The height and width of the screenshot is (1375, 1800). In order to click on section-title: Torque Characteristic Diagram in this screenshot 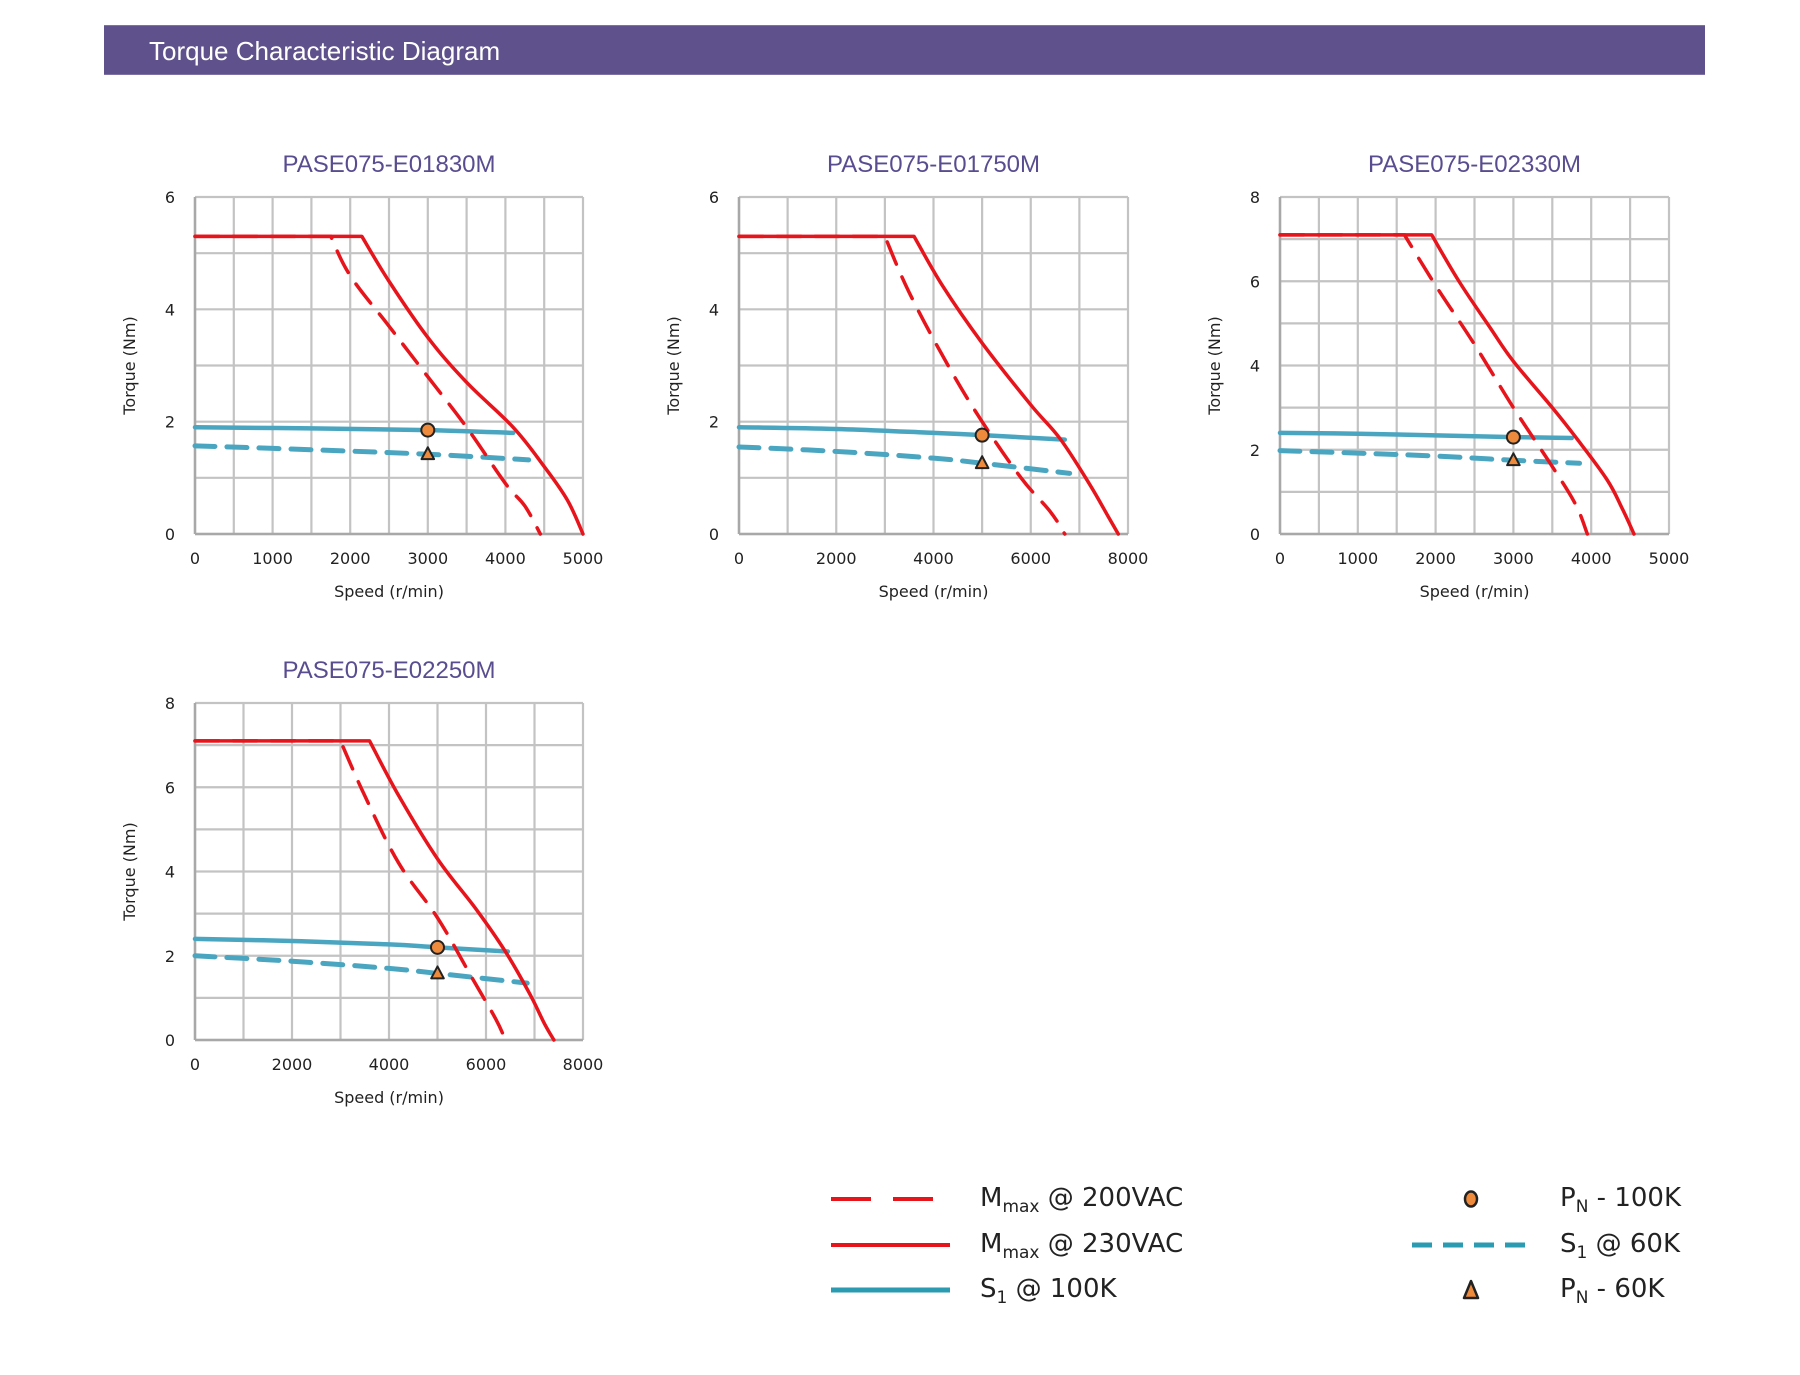, I will do `click(325, 51)`.